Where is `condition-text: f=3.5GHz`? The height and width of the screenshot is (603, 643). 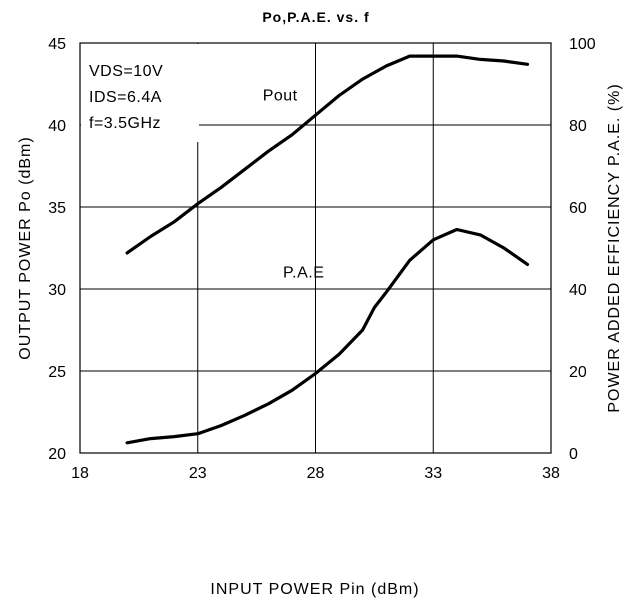
condition-text: f=3.5GHz is located at coordinates (125, 123).